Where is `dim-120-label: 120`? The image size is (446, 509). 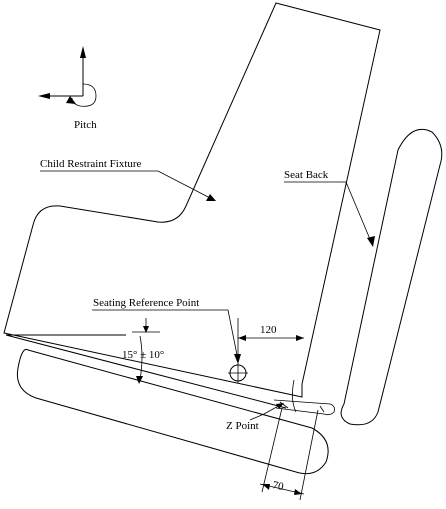
dim-120-label: 120 is located at coordinates (268, 330).